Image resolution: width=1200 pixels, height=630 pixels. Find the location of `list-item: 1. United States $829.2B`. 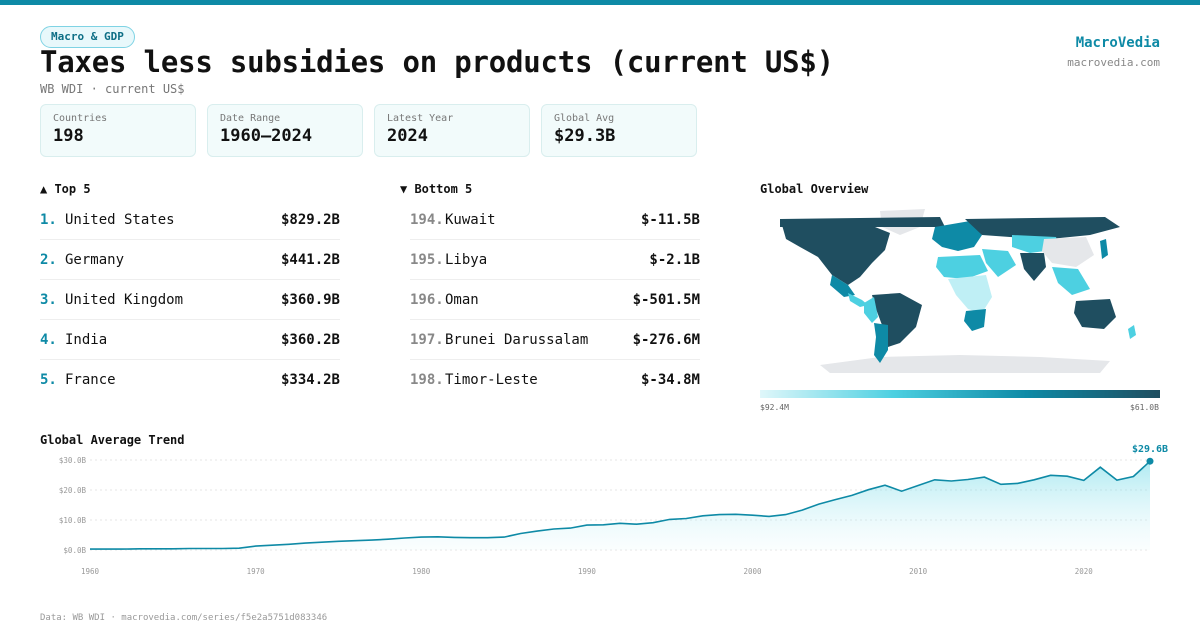

list-item: 1. United States $829.2B is located at coordinates (190, 220).